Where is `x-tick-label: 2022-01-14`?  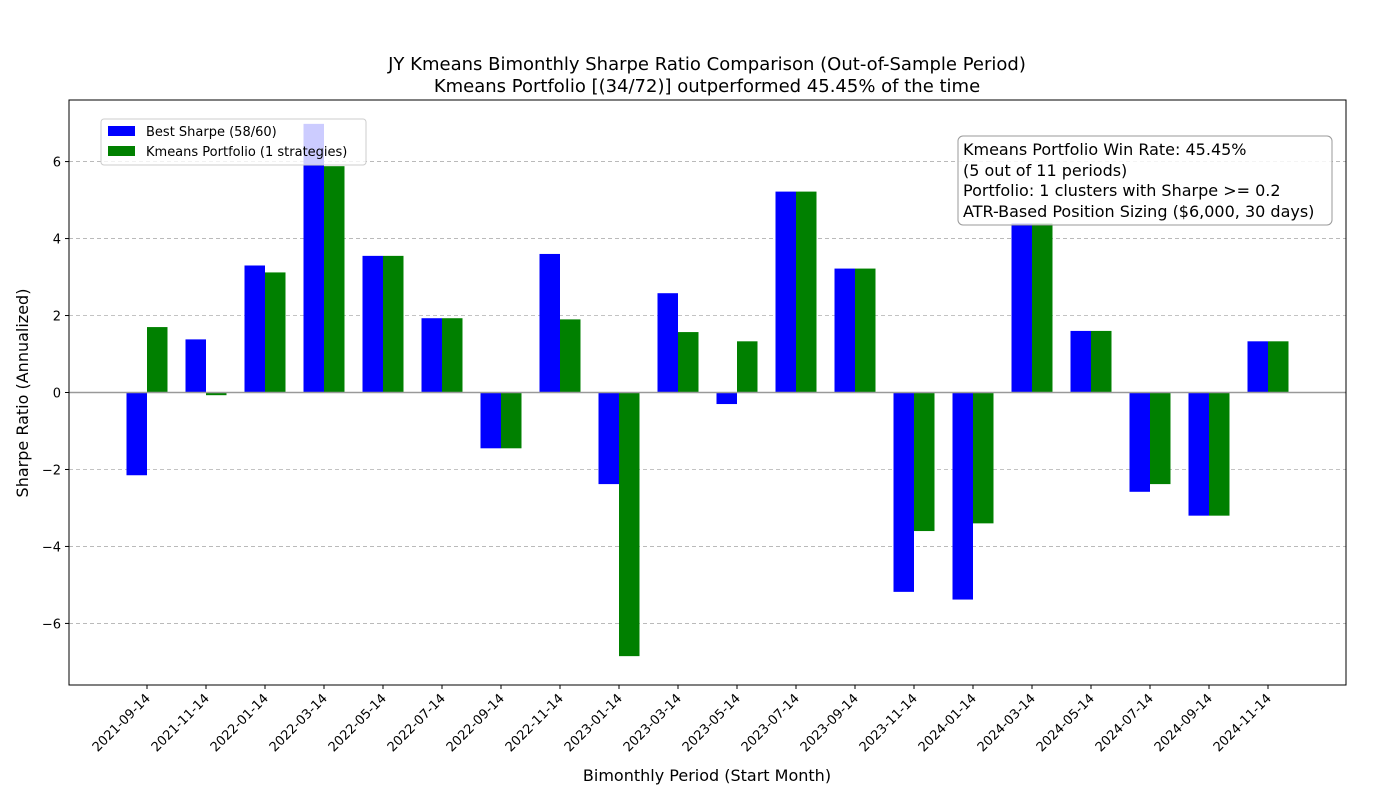
x-tick-label: 2022-01-14 is located at coordinates (240, 723).